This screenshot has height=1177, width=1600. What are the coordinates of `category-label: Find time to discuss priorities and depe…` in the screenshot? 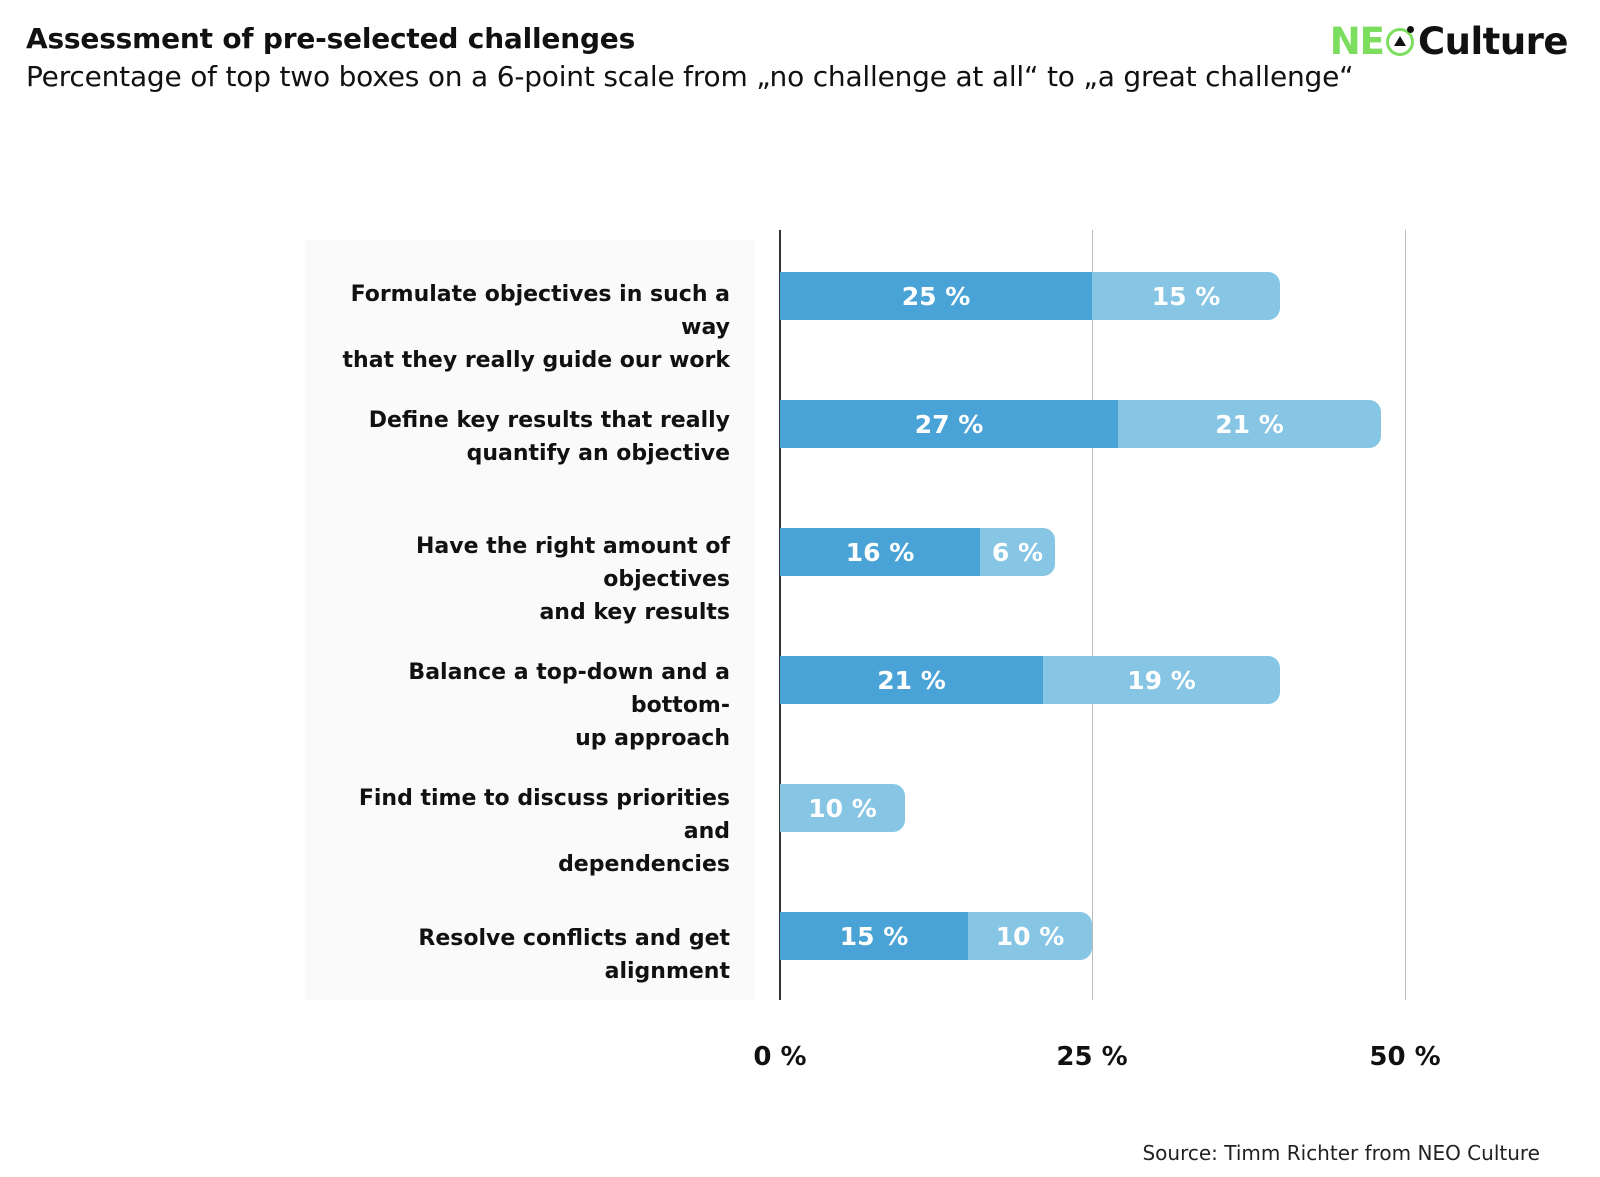 It's located at (520, 831).